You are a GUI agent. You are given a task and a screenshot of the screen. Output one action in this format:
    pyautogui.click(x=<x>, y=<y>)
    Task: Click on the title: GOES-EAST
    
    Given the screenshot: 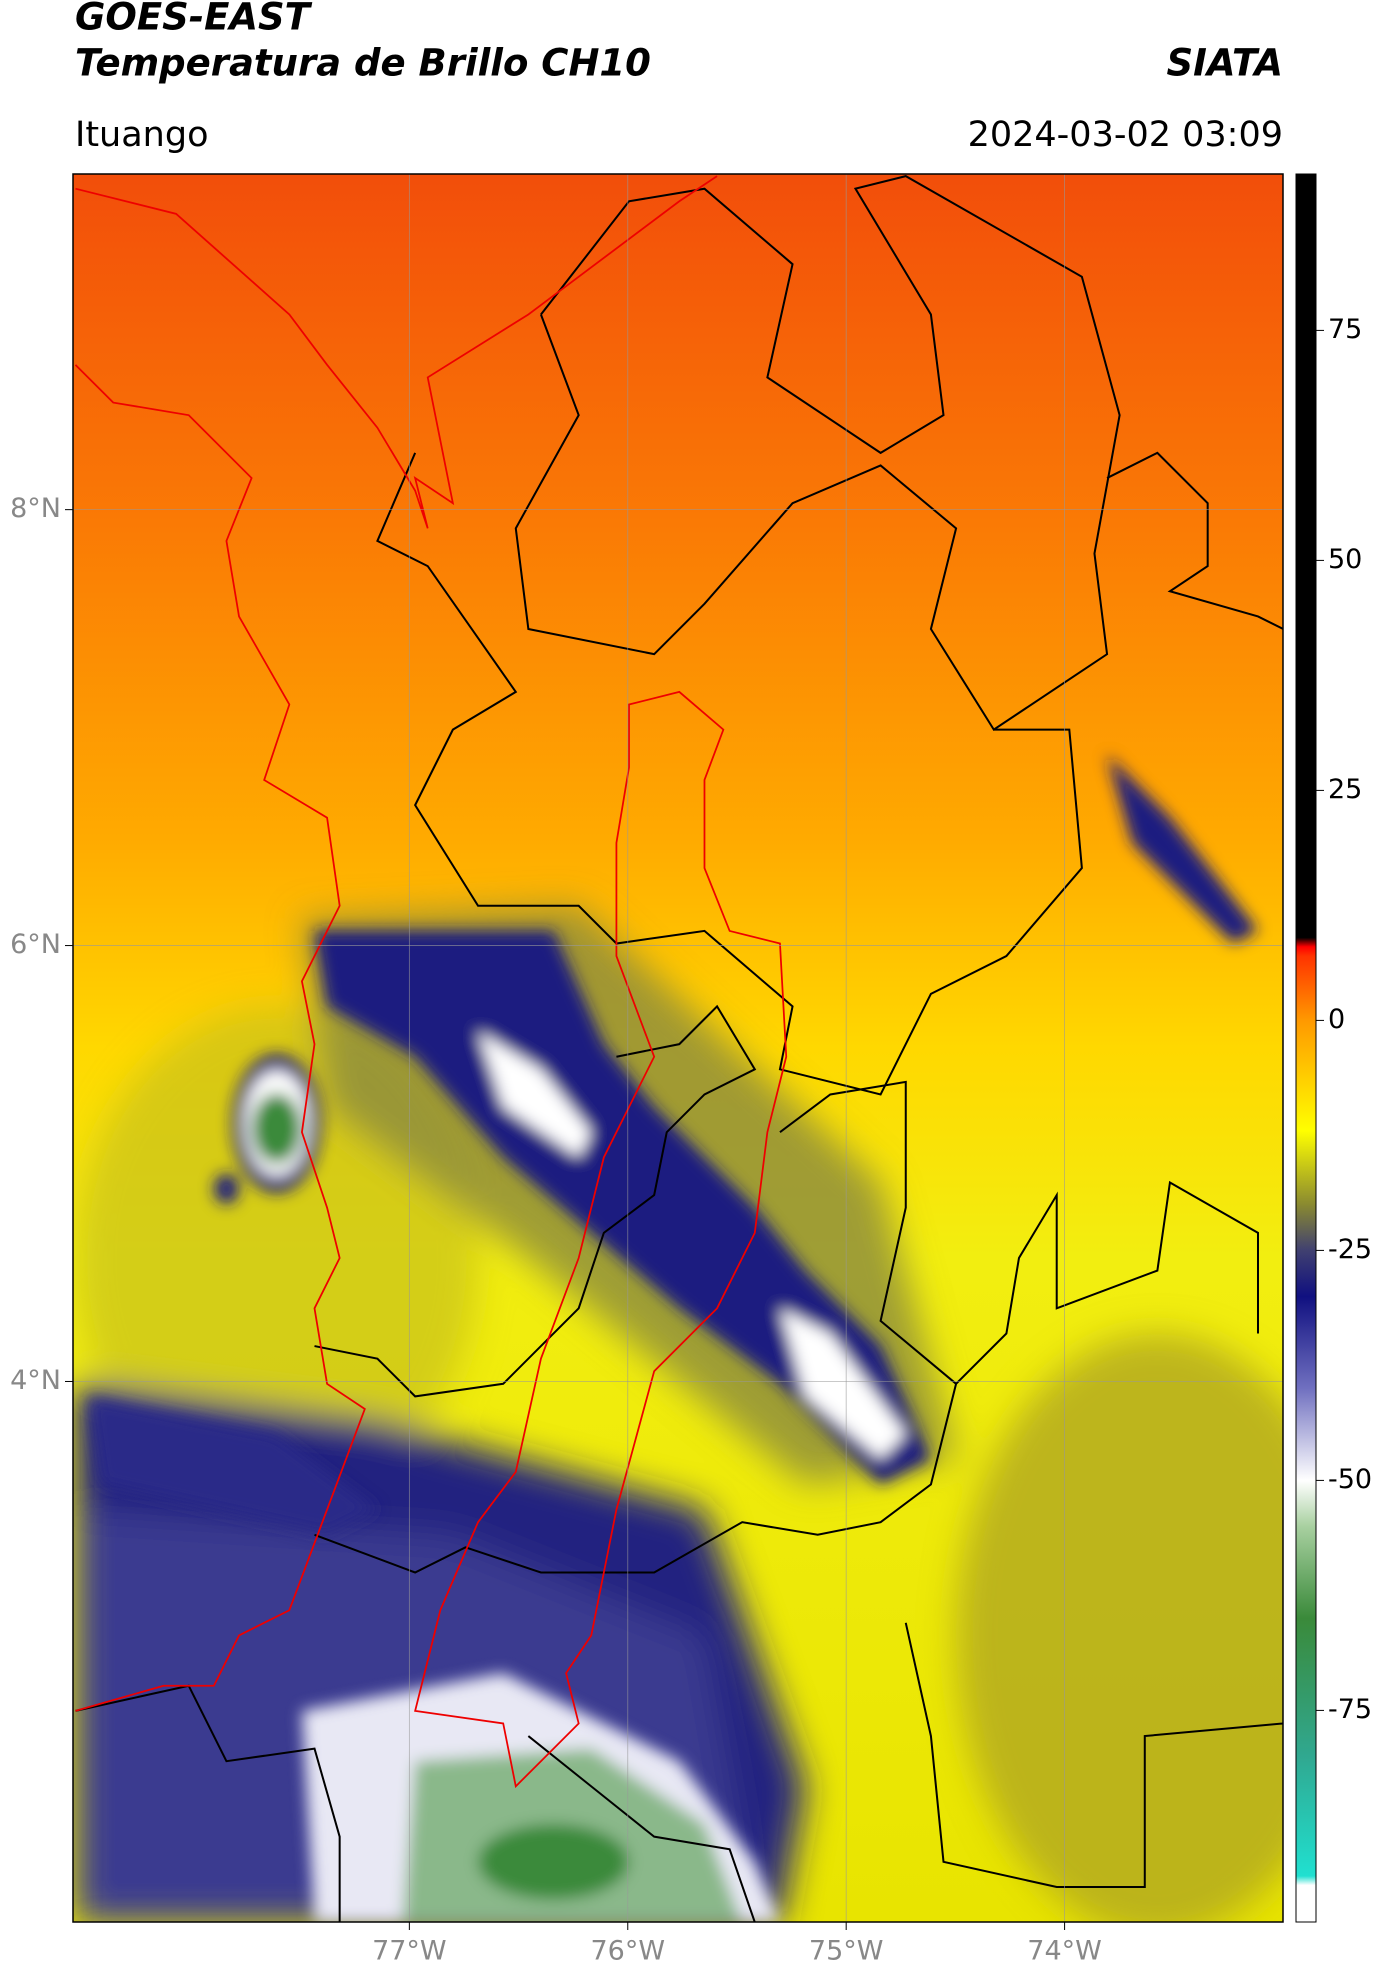 What is the action you would take?
    pyautogui.click(x=194, y=19)
    